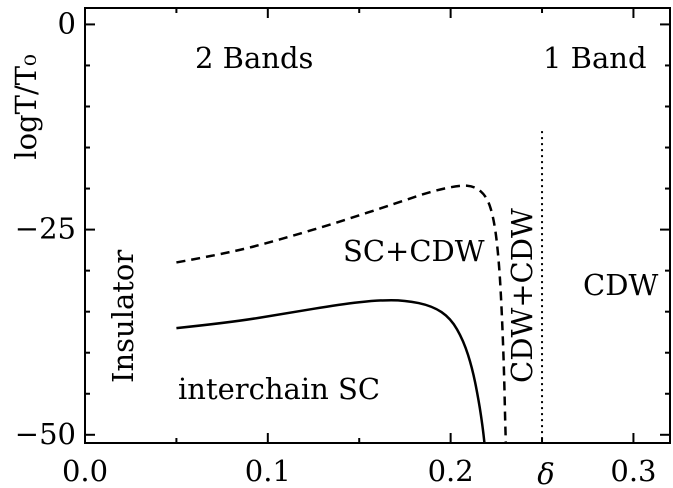 The height and width of the screenshot is (488, 673). Describe the element at coordinates (67, 23) in the screenshot. I see `y-tick-label: 0` at that location.